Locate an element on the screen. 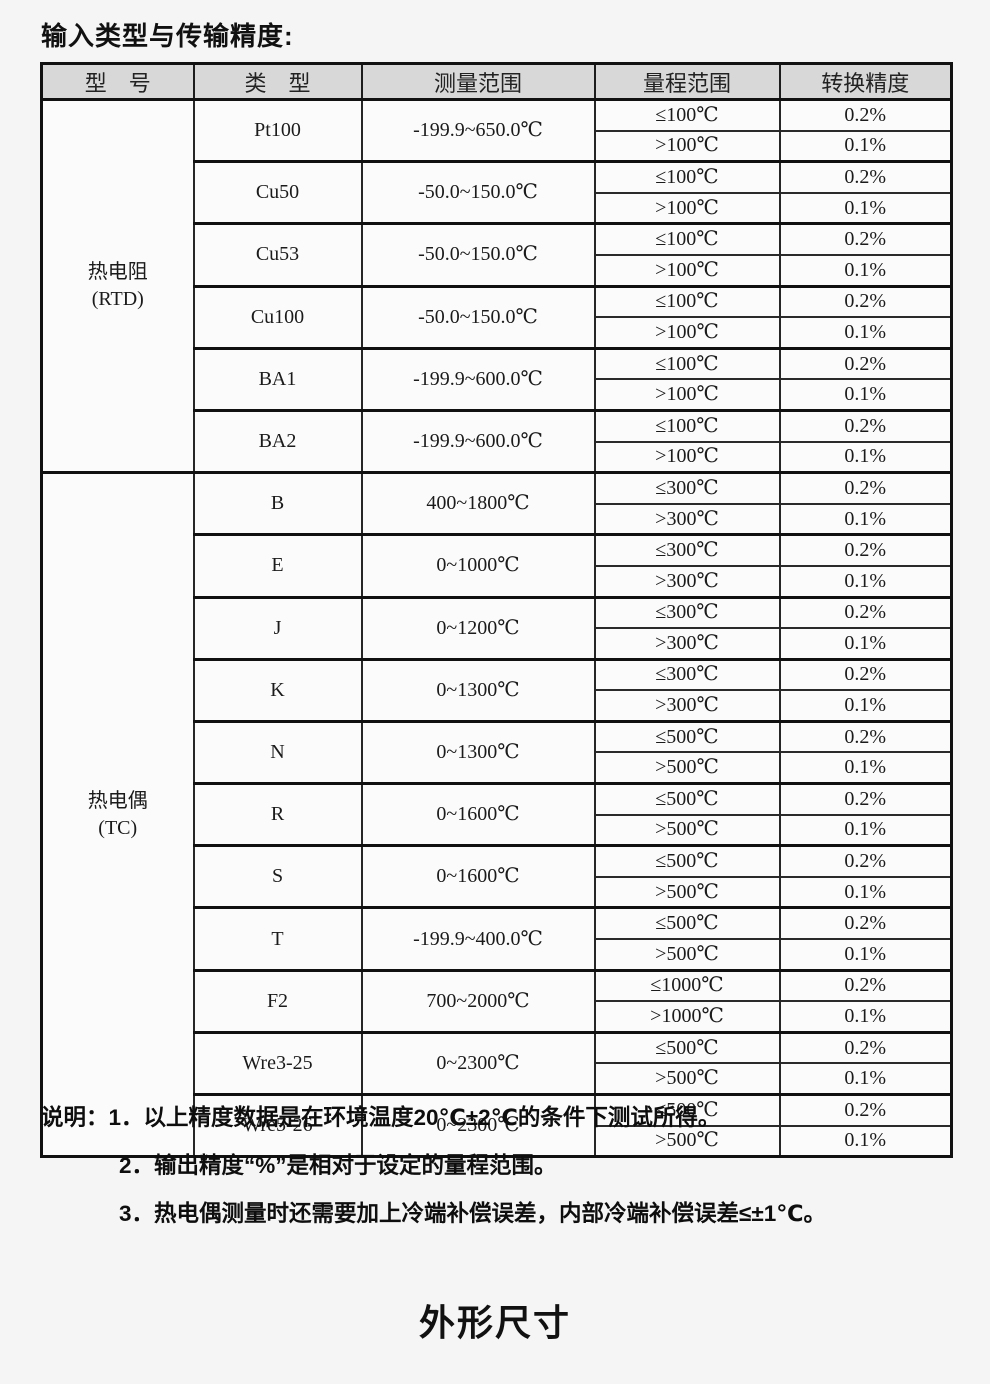 The image size is (990, 1384). type-cell: Cu50 is located at coordinates (277, 192).